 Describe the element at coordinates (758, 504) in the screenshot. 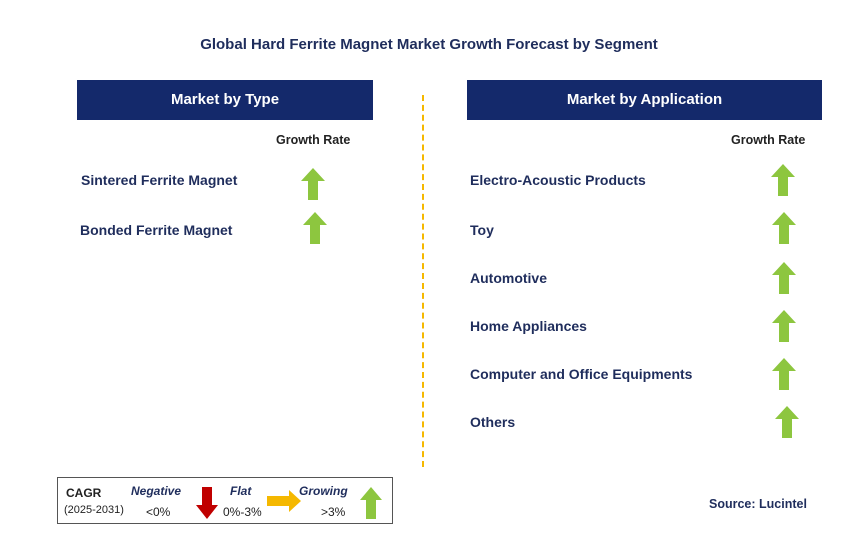

I see `source-note: Source: Lucintel` at that location.